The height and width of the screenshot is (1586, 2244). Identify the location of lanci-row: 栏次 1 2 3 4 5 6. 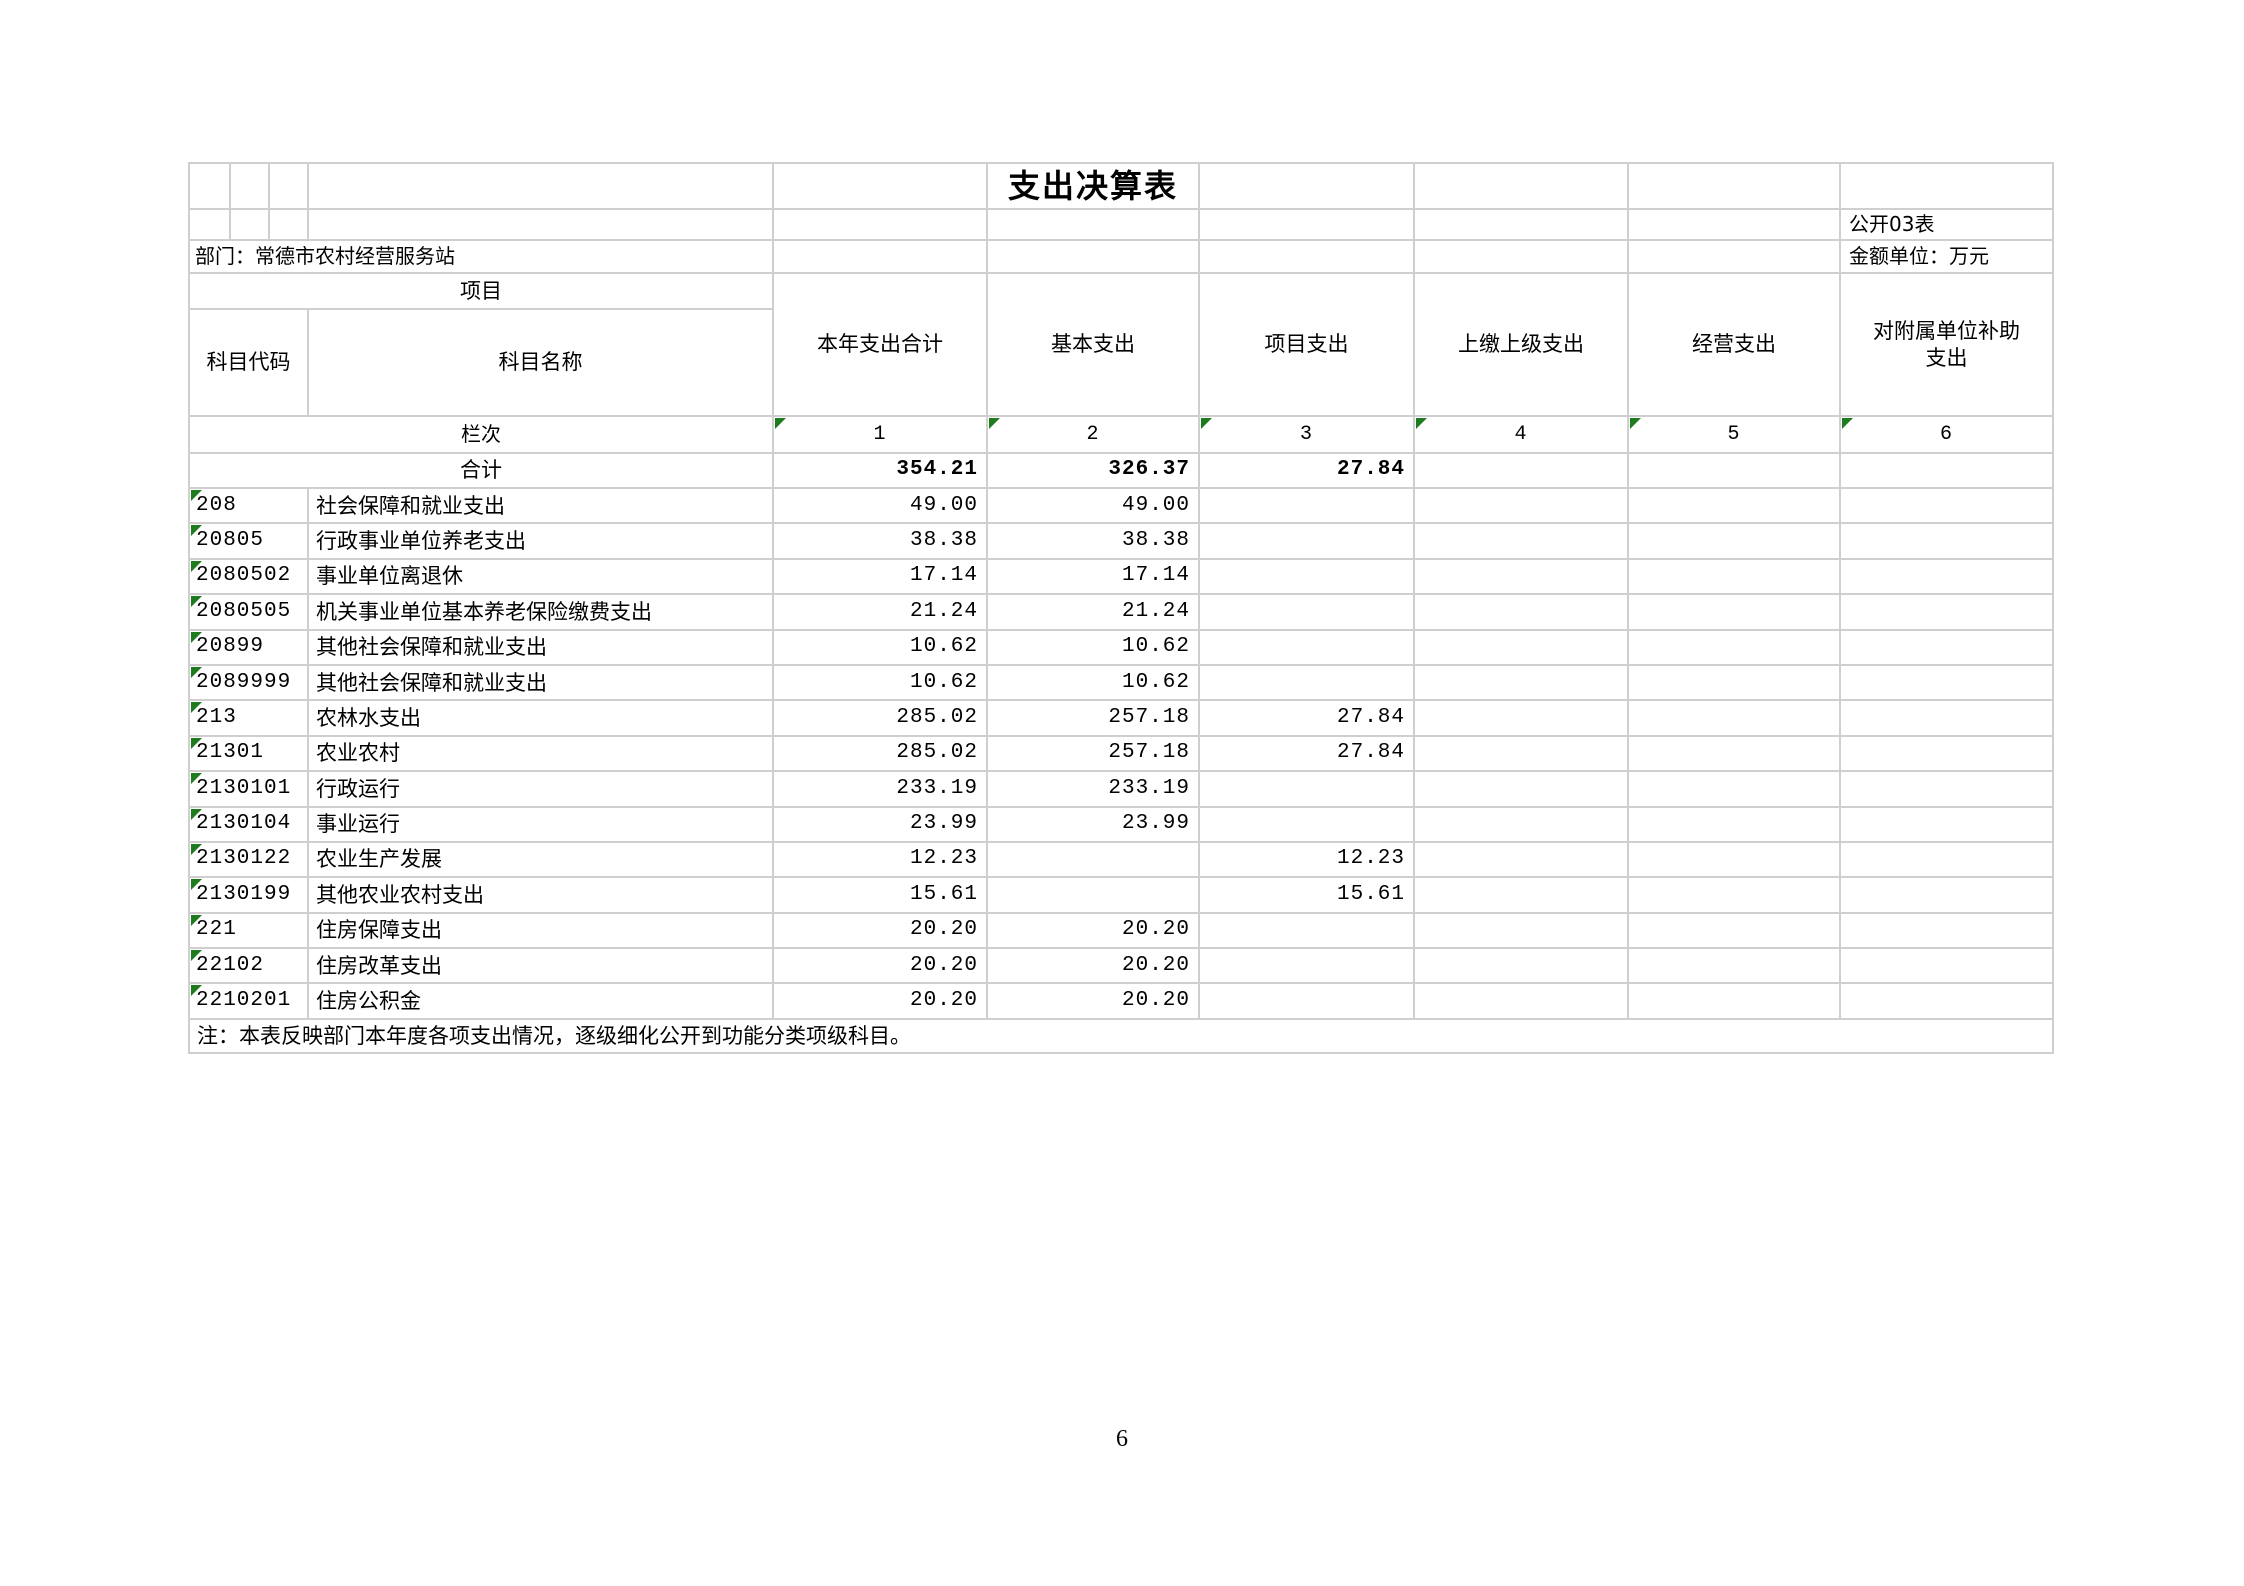
(1121, 434).